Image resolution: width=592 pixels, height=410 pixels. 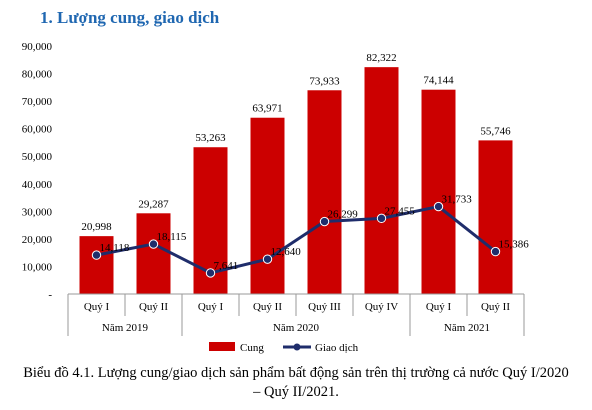 What do you see at coordinates (153, 204) in the screenshot?
I see `supply-bar-label: 29,287` at bounding box center [153, 204].